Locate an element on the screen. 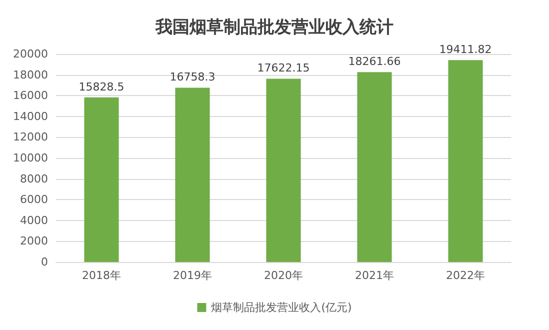 The height and width of the screenshot is (330, 549). y-tick-label: 4000 is located at coordinates (34, 220).